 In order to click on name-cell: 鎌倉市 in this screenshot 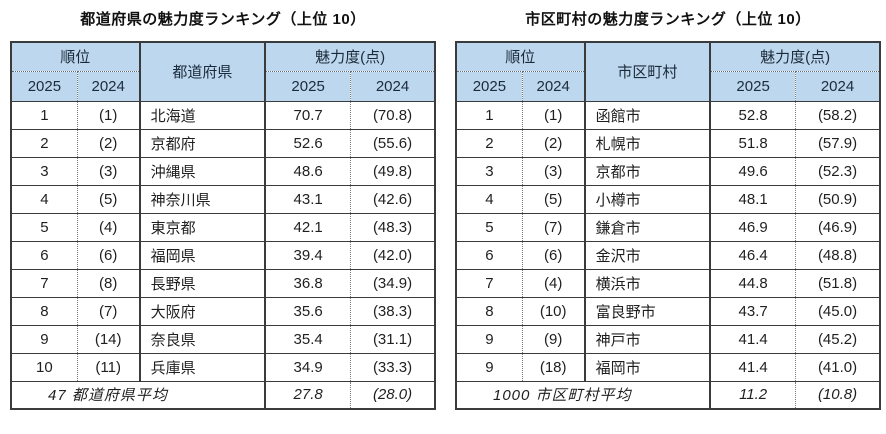, I will do `click(647, 227)`.